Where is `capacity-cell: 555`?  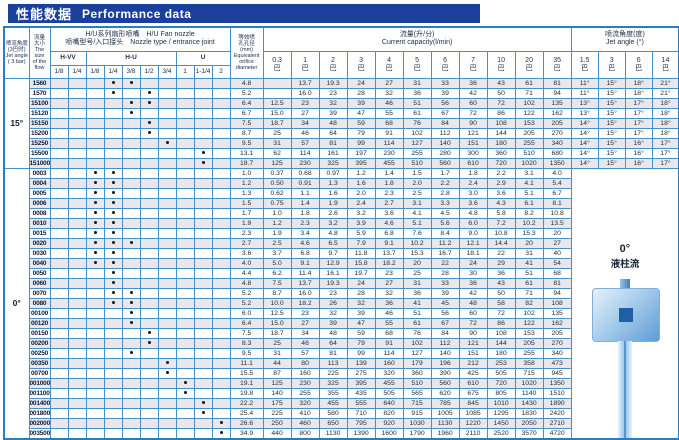
capacity-cell: 555 is located at coordinates (361, 403).